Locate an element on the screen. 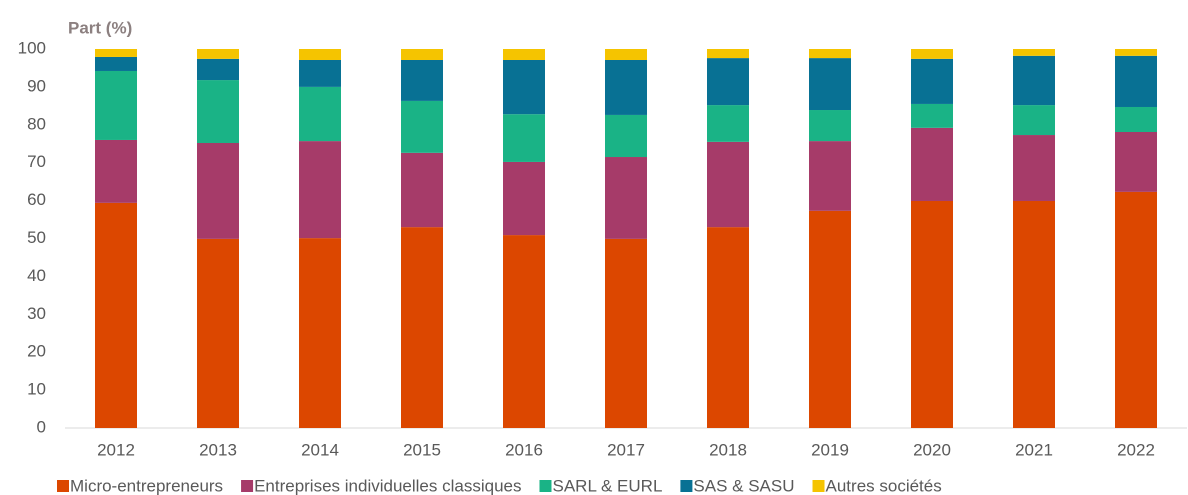 The height and width of the screenshot is (495, 1188). y-tick-label: 40 is located at coordinates (36, 275).